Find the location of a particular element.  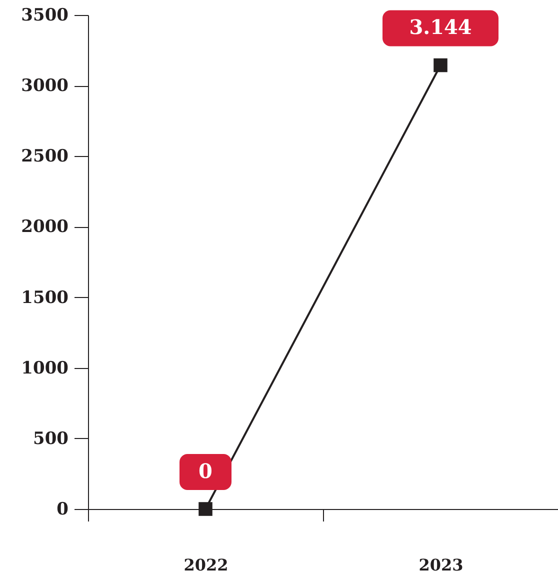

x-tick-label: 2023 is located at coordinates (441, 565).